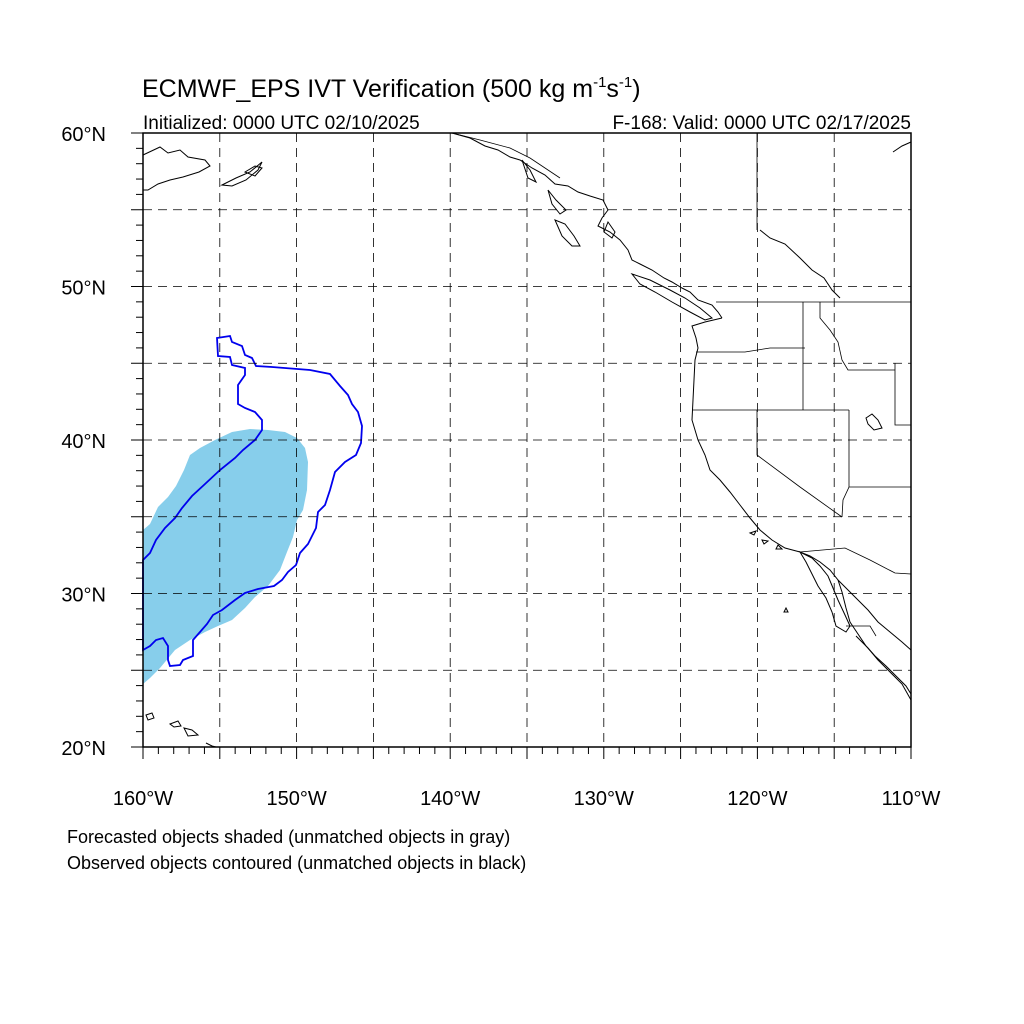 The image size is (1024, 1024). I want to click on title-mid: s, so click(612, 89).